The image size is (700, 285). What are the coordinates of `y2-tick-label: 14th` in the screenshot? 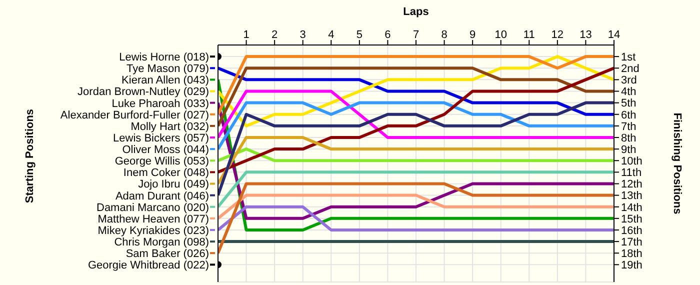 It's located at (631, 208).